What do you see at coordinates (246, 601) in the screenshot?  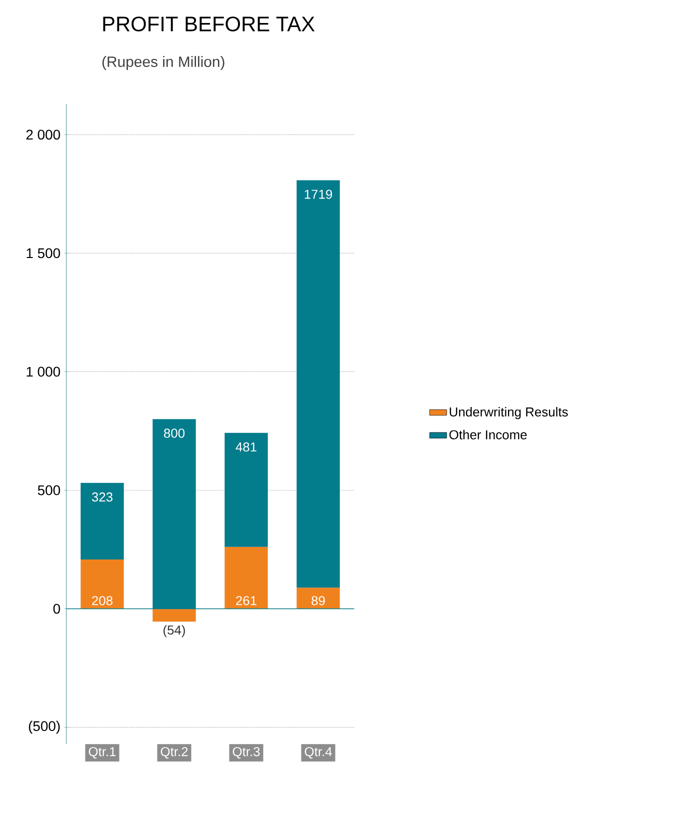 I see `data-label: 261` at bounding box center [246, 601].